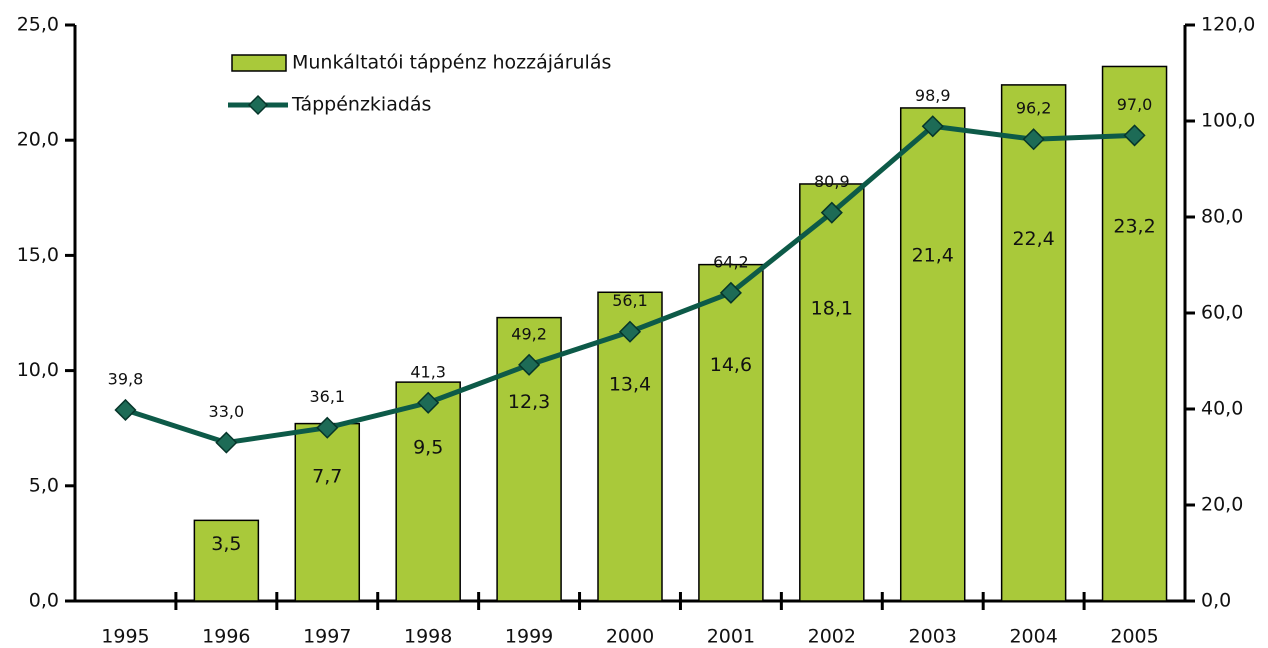 The width and height of the screenshot is (1268, 648). Describe the element at coordinates (259, 63) in the screenshot. I see `legend-swatch` at that location.